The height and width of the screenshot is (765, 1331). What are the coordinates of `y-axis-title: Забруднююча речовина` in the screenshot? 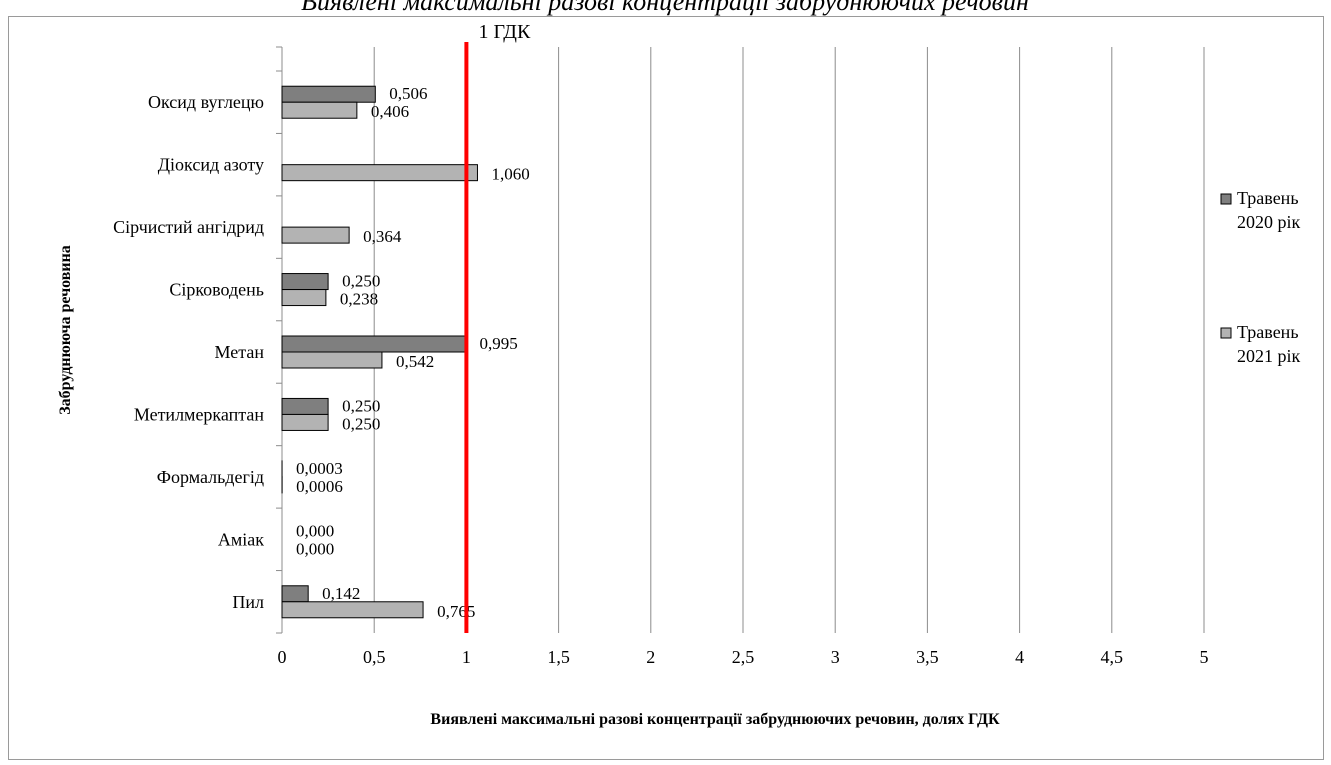 It's located at (65, 330).